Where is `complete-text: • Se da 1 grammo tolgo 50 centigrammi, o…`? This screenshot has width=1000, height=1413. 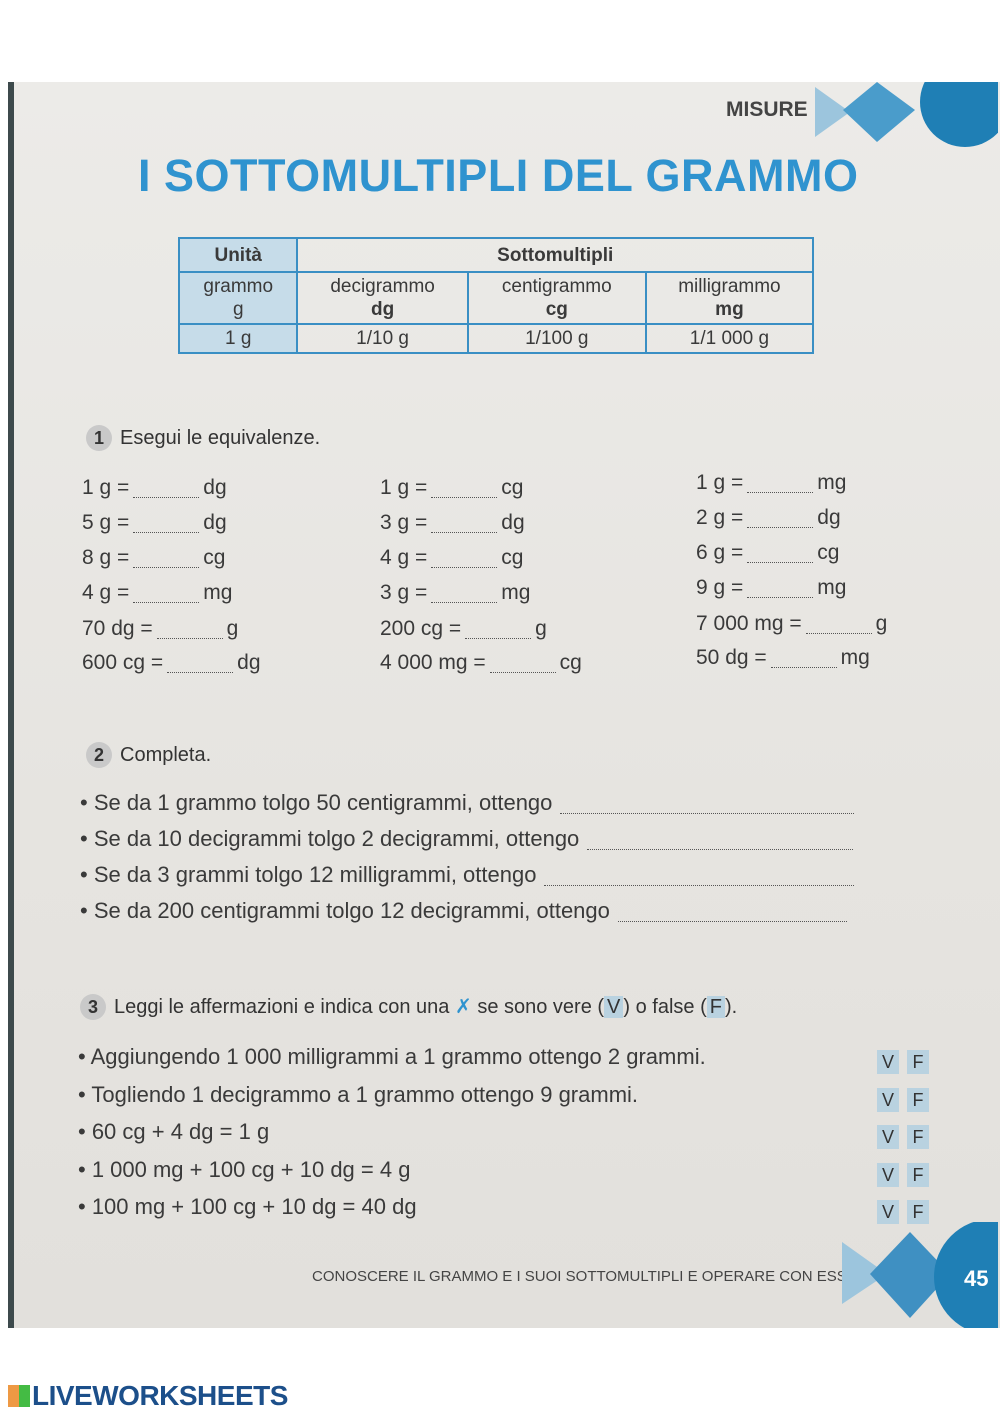
complete-text: • Se da 1 grammo tolgo 50 centigrammi, o… is located at coordinates (316, 802).